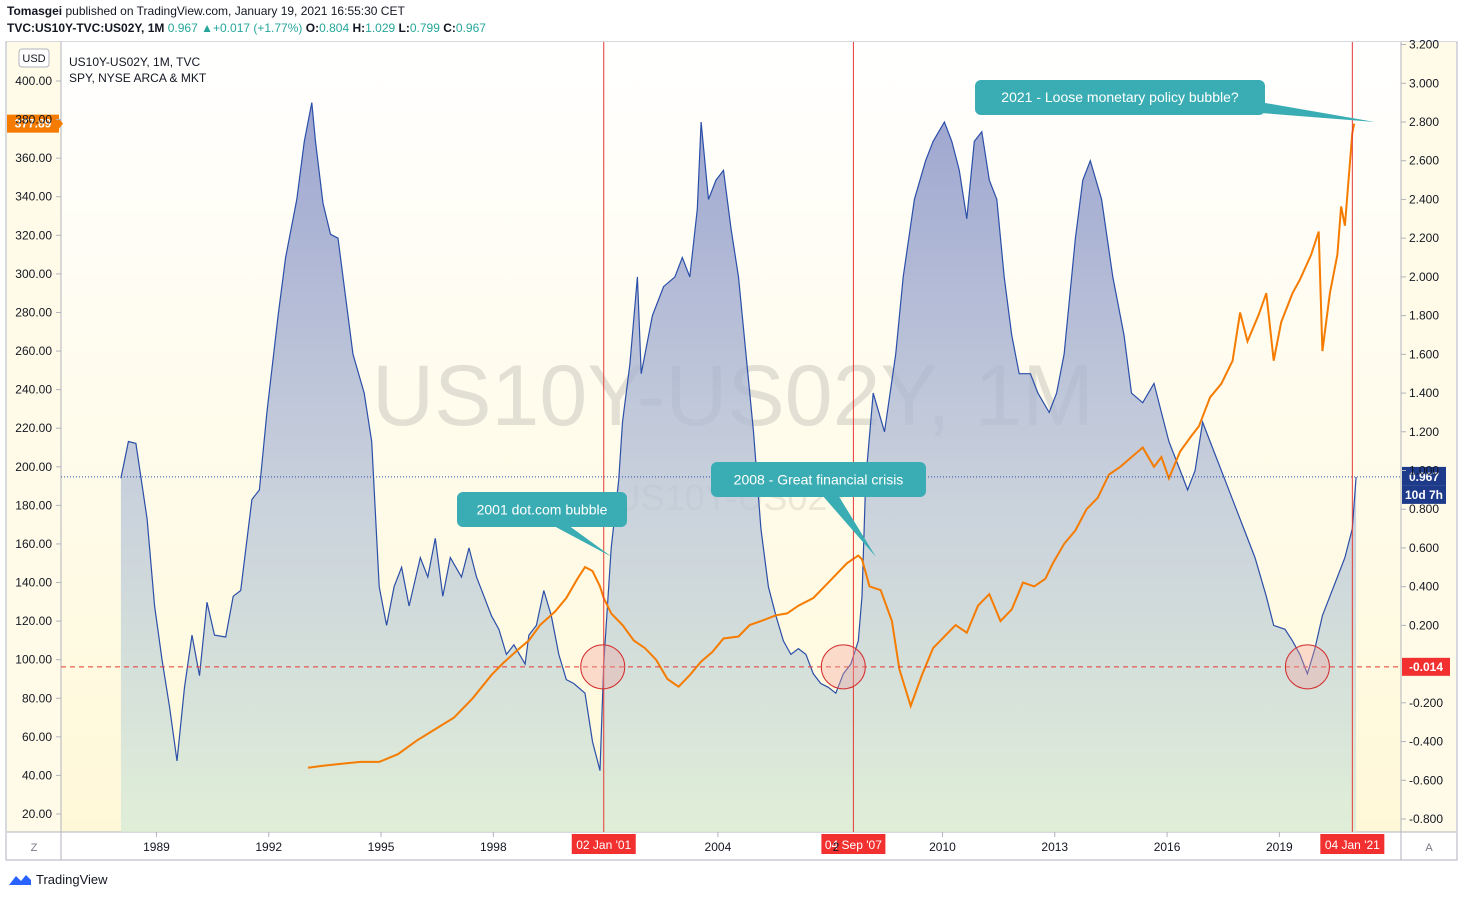  What do you see at coordinates (359, 28) in the screenshot?
I see `high-label: H:` at bounding box center [359, 28].